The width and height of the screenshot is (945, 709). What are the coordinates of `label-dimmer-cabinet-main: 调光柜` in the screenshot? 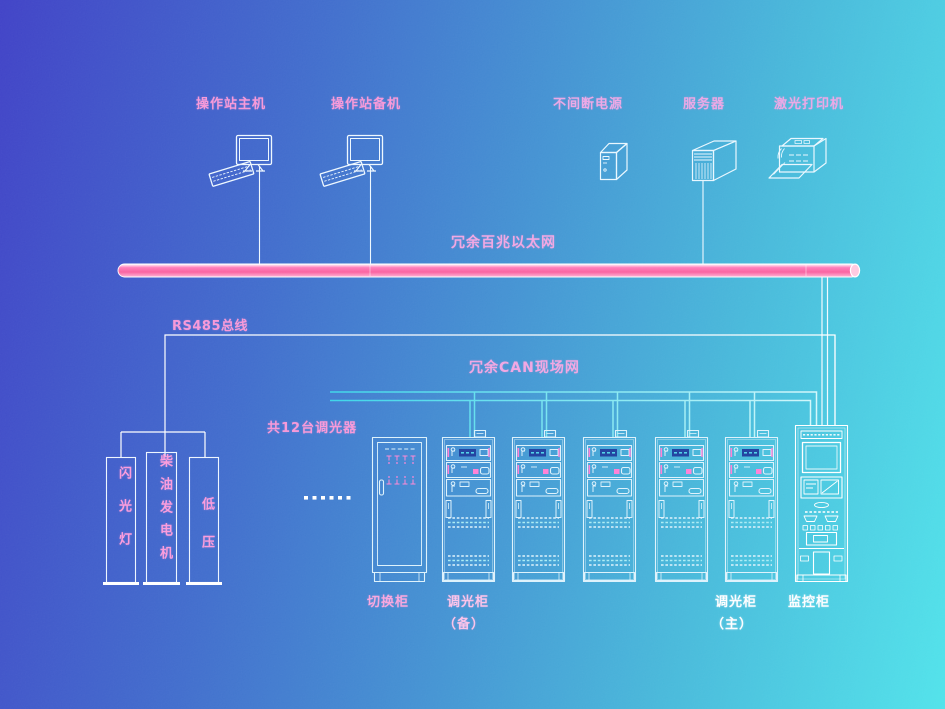 It's located at (736, 602).